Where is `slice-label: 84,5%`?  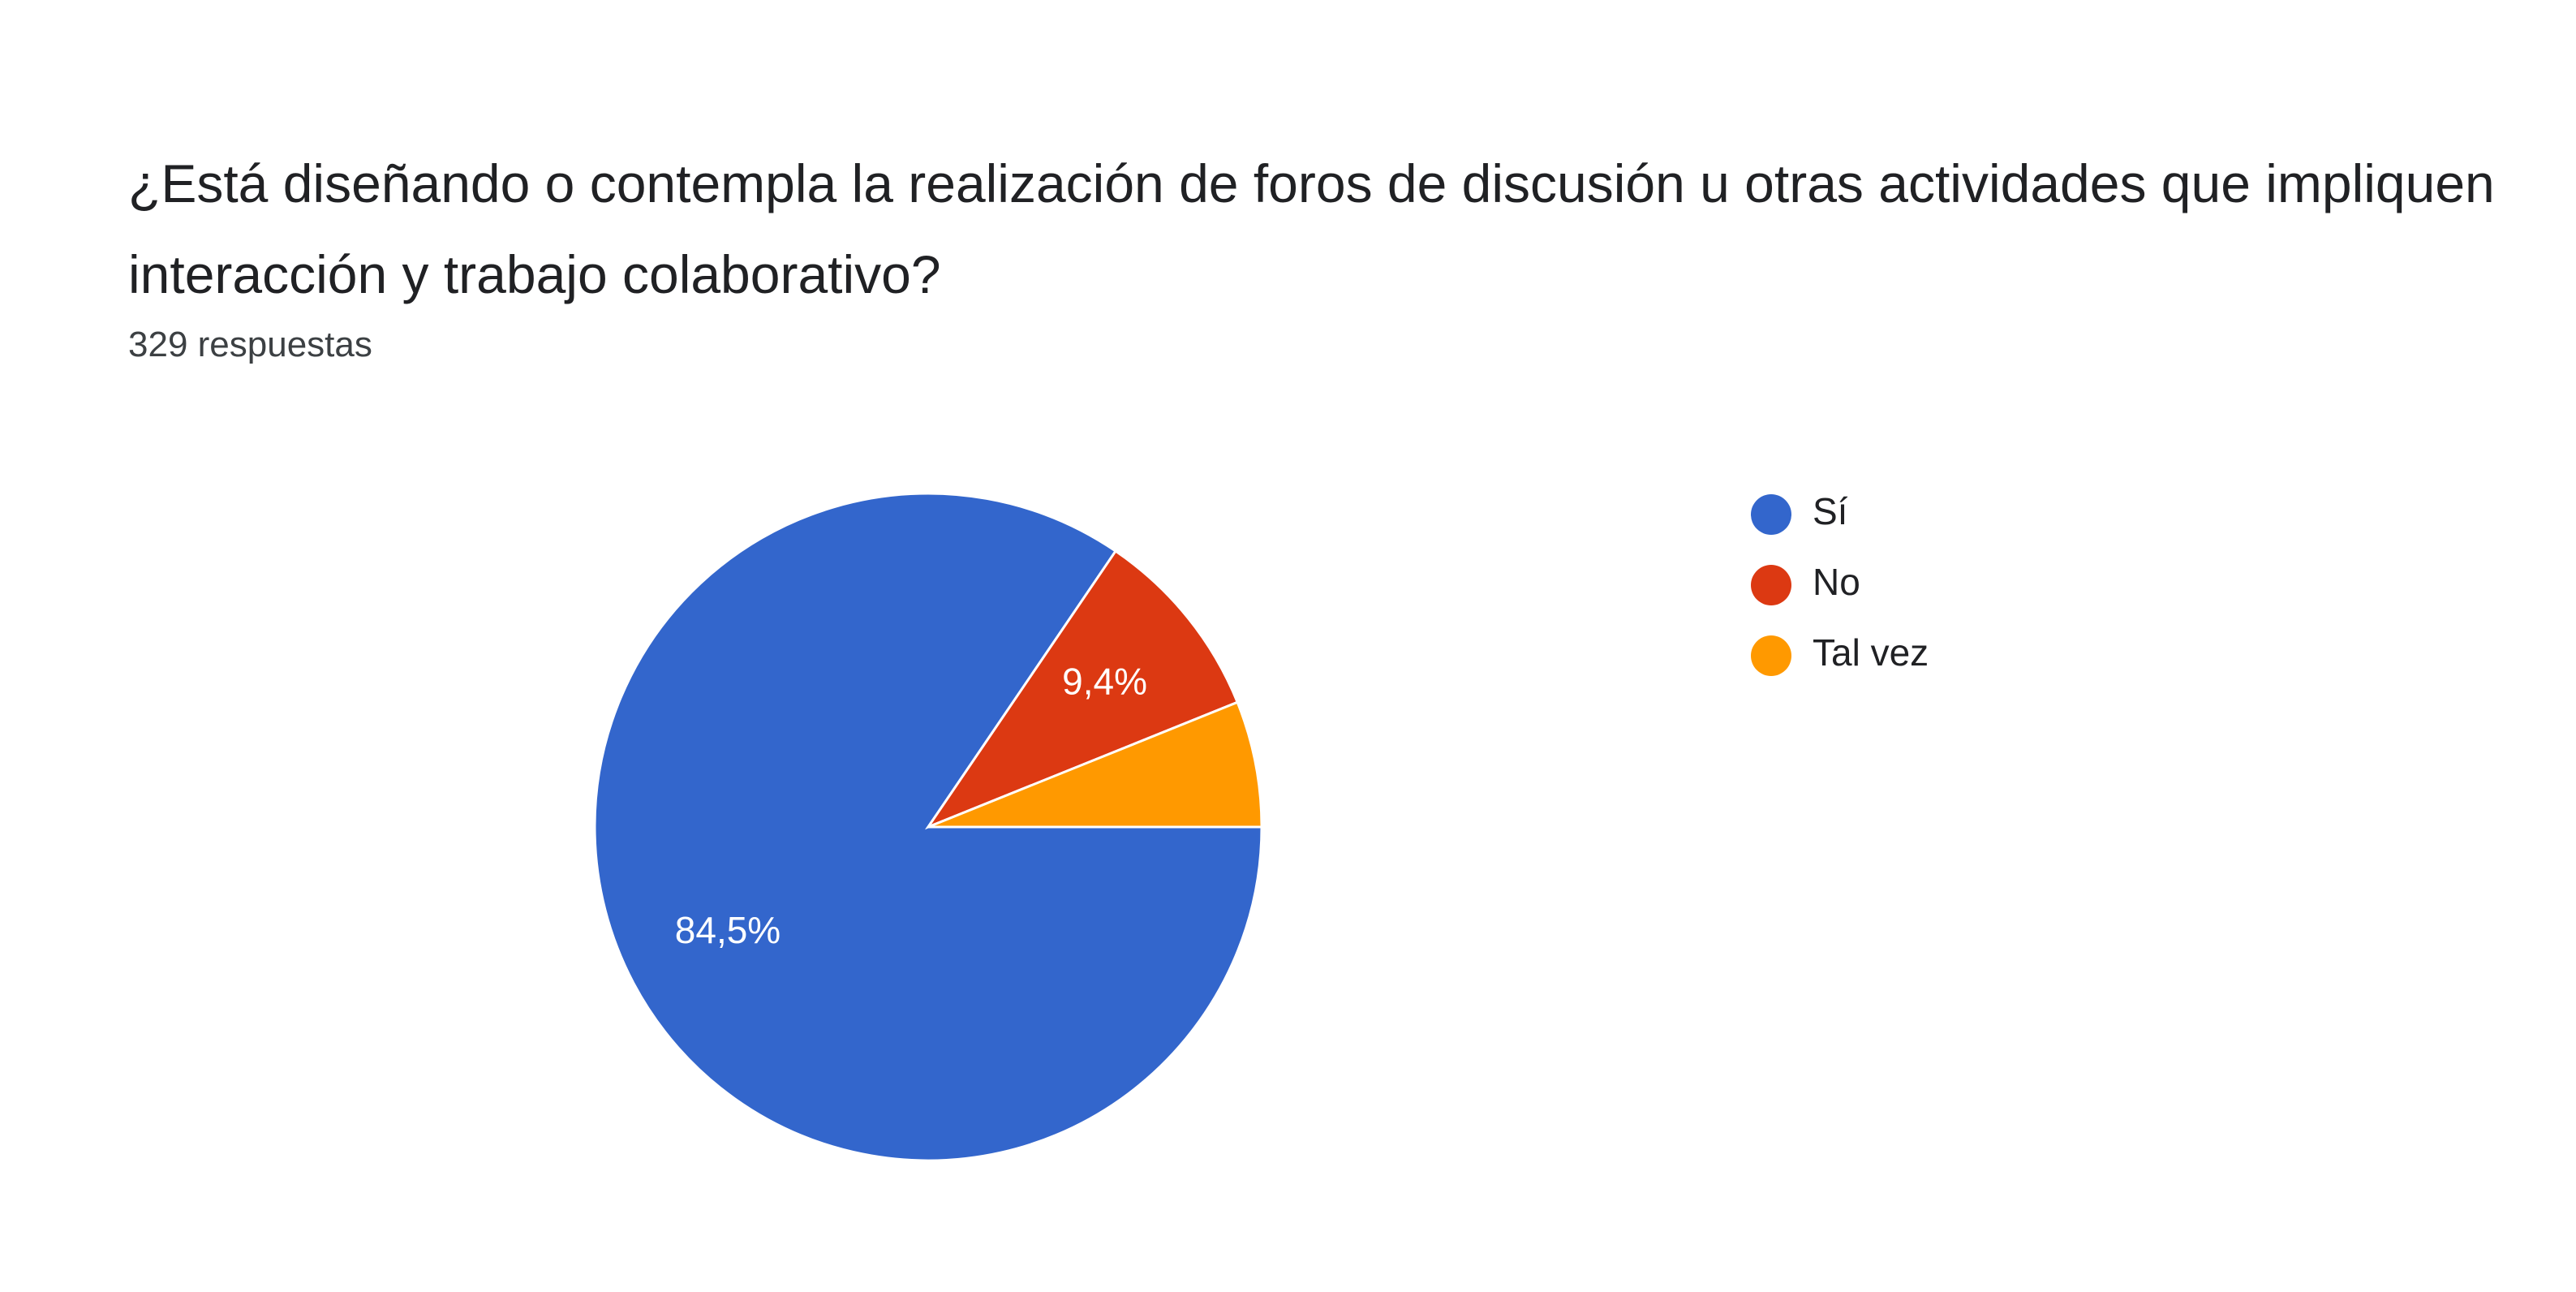 slice-label: 84,5% is located at coordinates (728, 930).